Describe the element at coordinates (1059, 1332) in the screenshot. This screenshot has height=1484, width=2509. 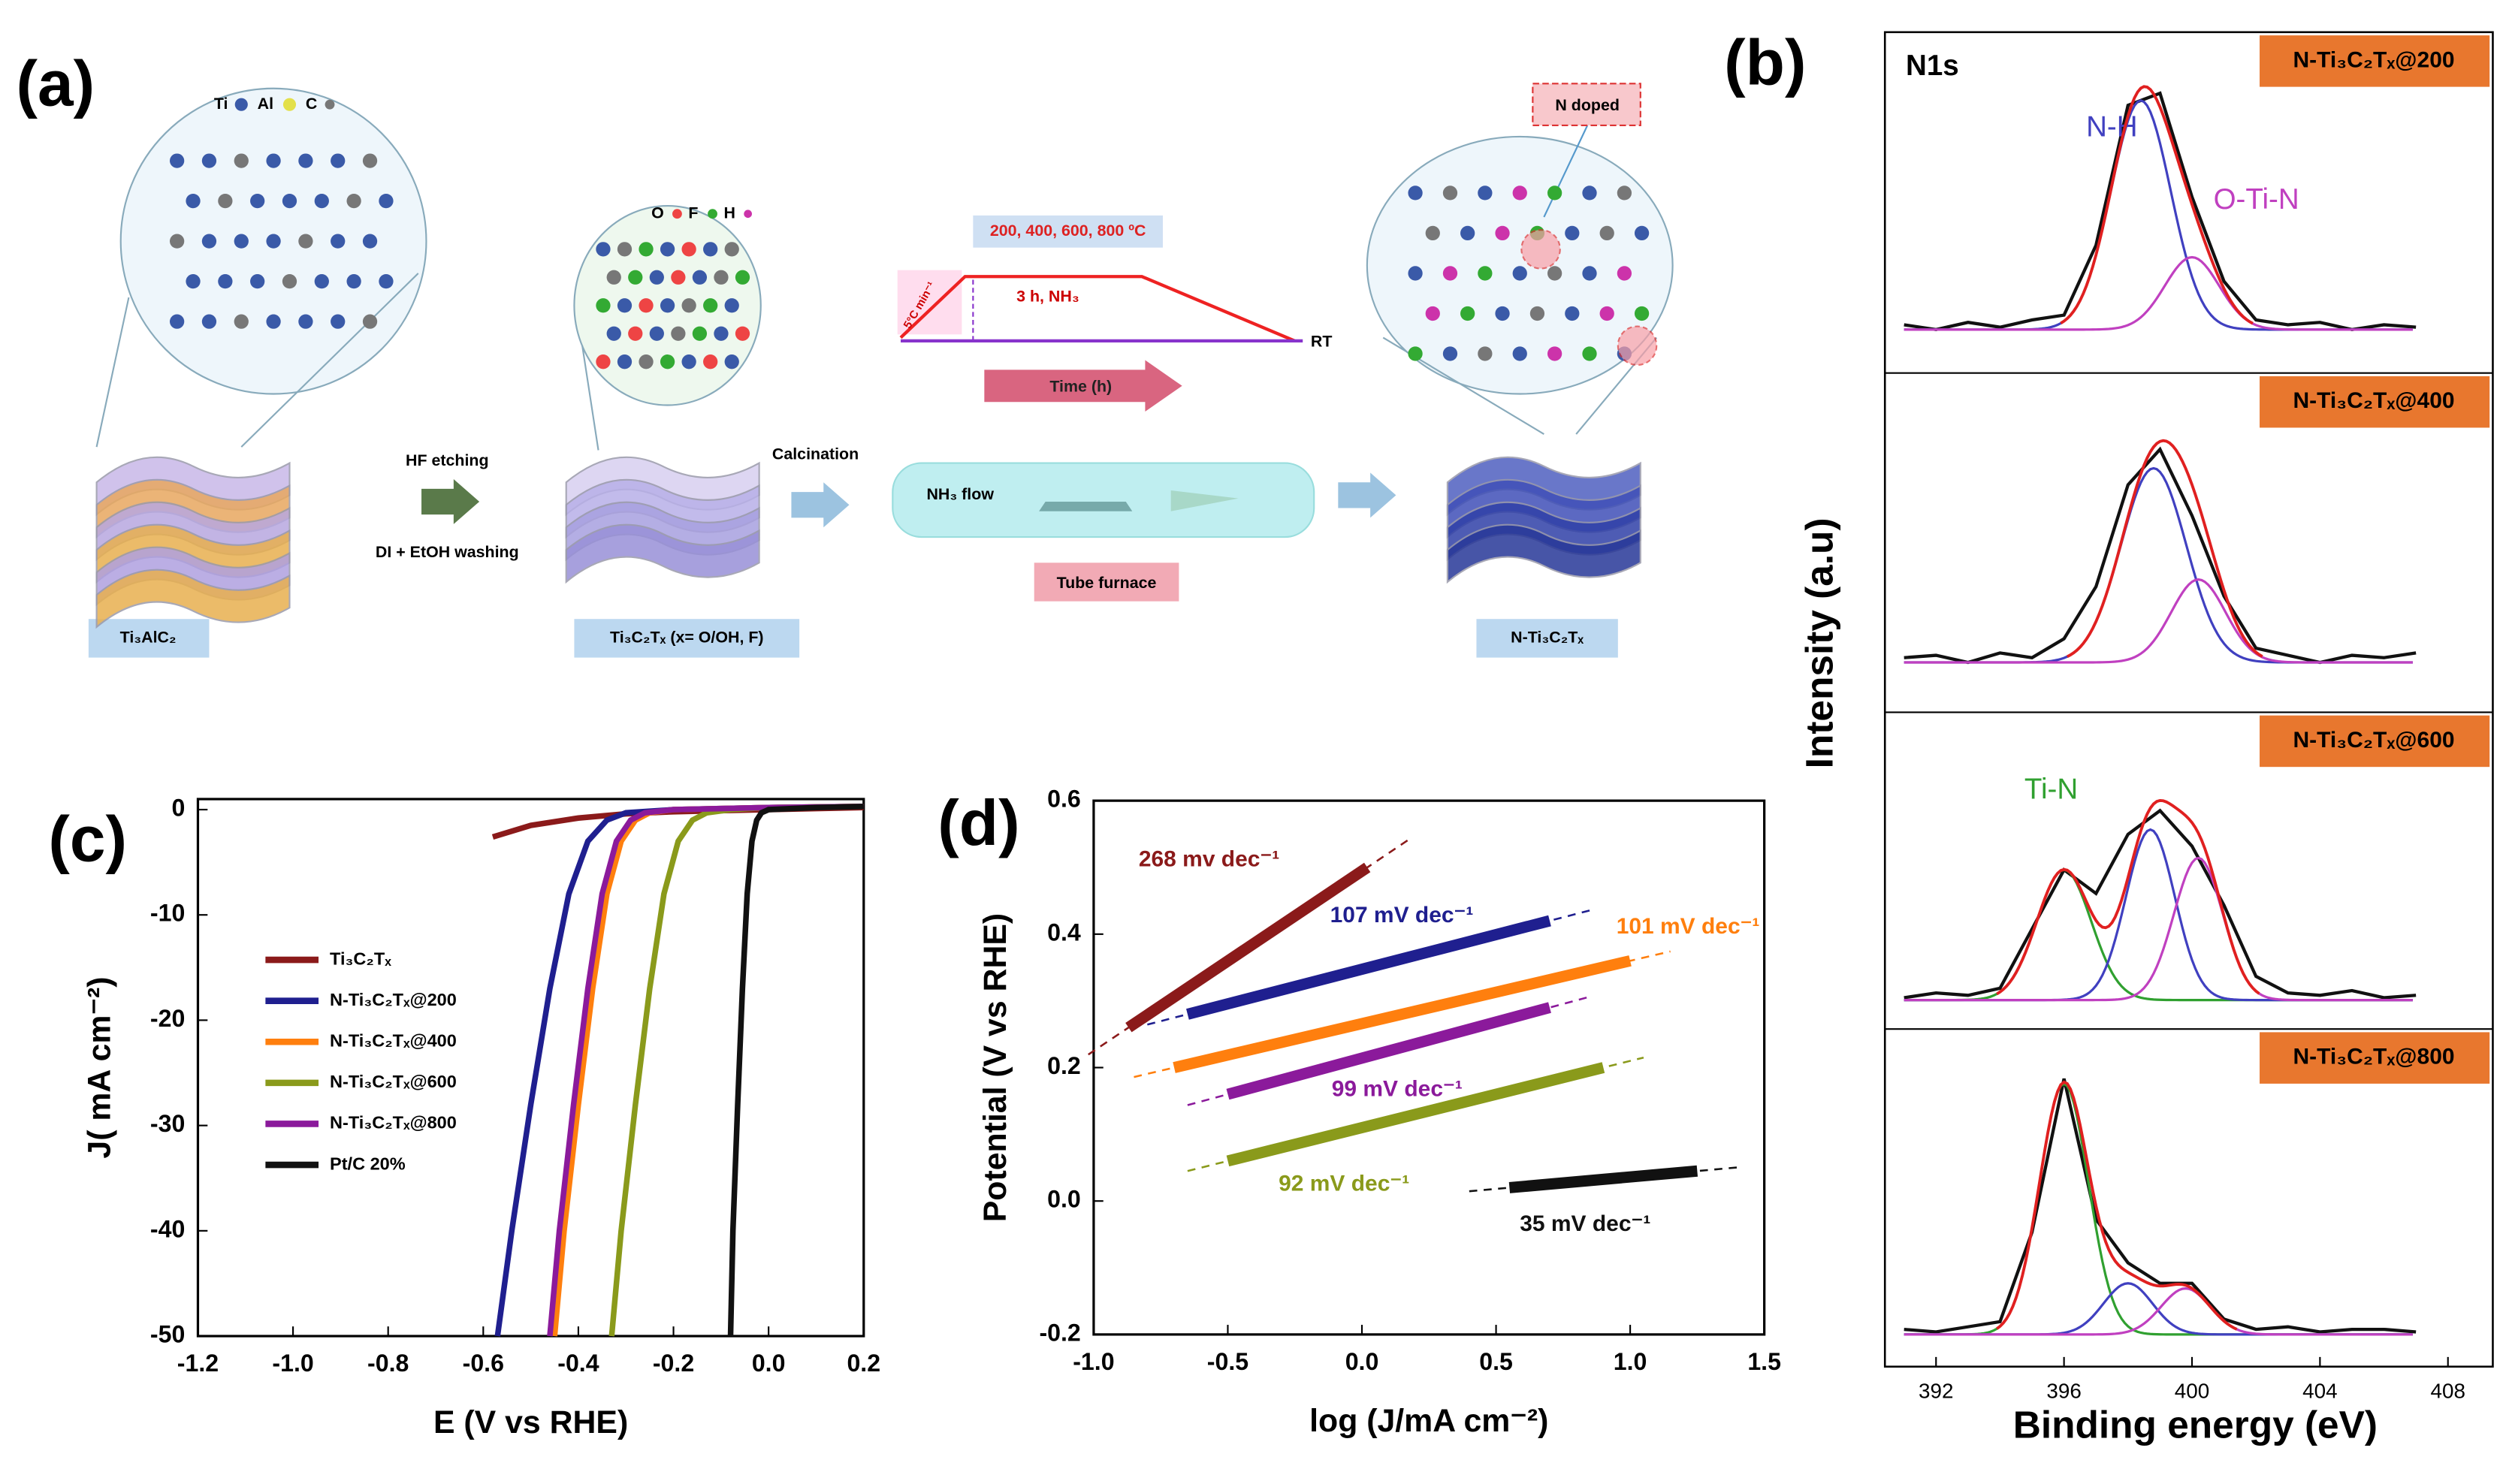
I see `y-tick-label: -0.2` at that location.